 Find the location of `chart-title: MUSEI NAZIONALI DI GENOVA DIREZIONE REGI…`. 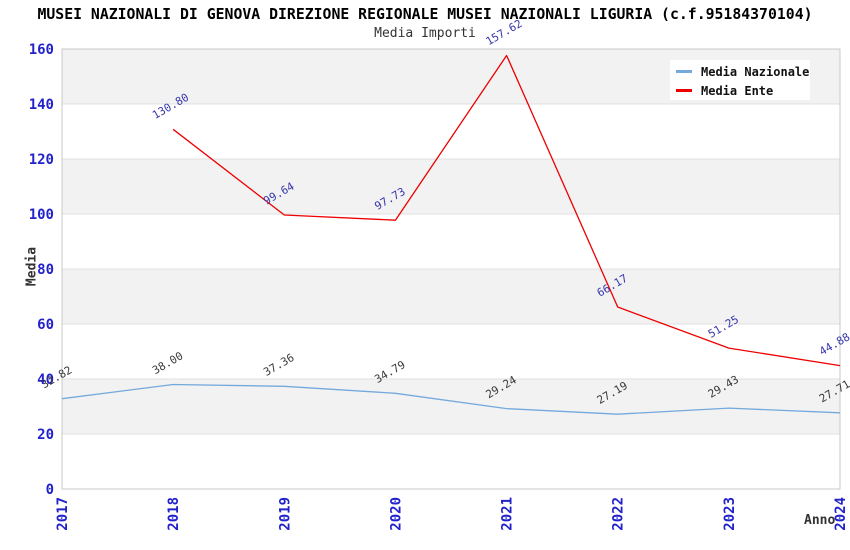

chart-title: MUSEI NAZIONALI DI GENOVA DIREZIONE REGI… is located at coordinates (425, 14).